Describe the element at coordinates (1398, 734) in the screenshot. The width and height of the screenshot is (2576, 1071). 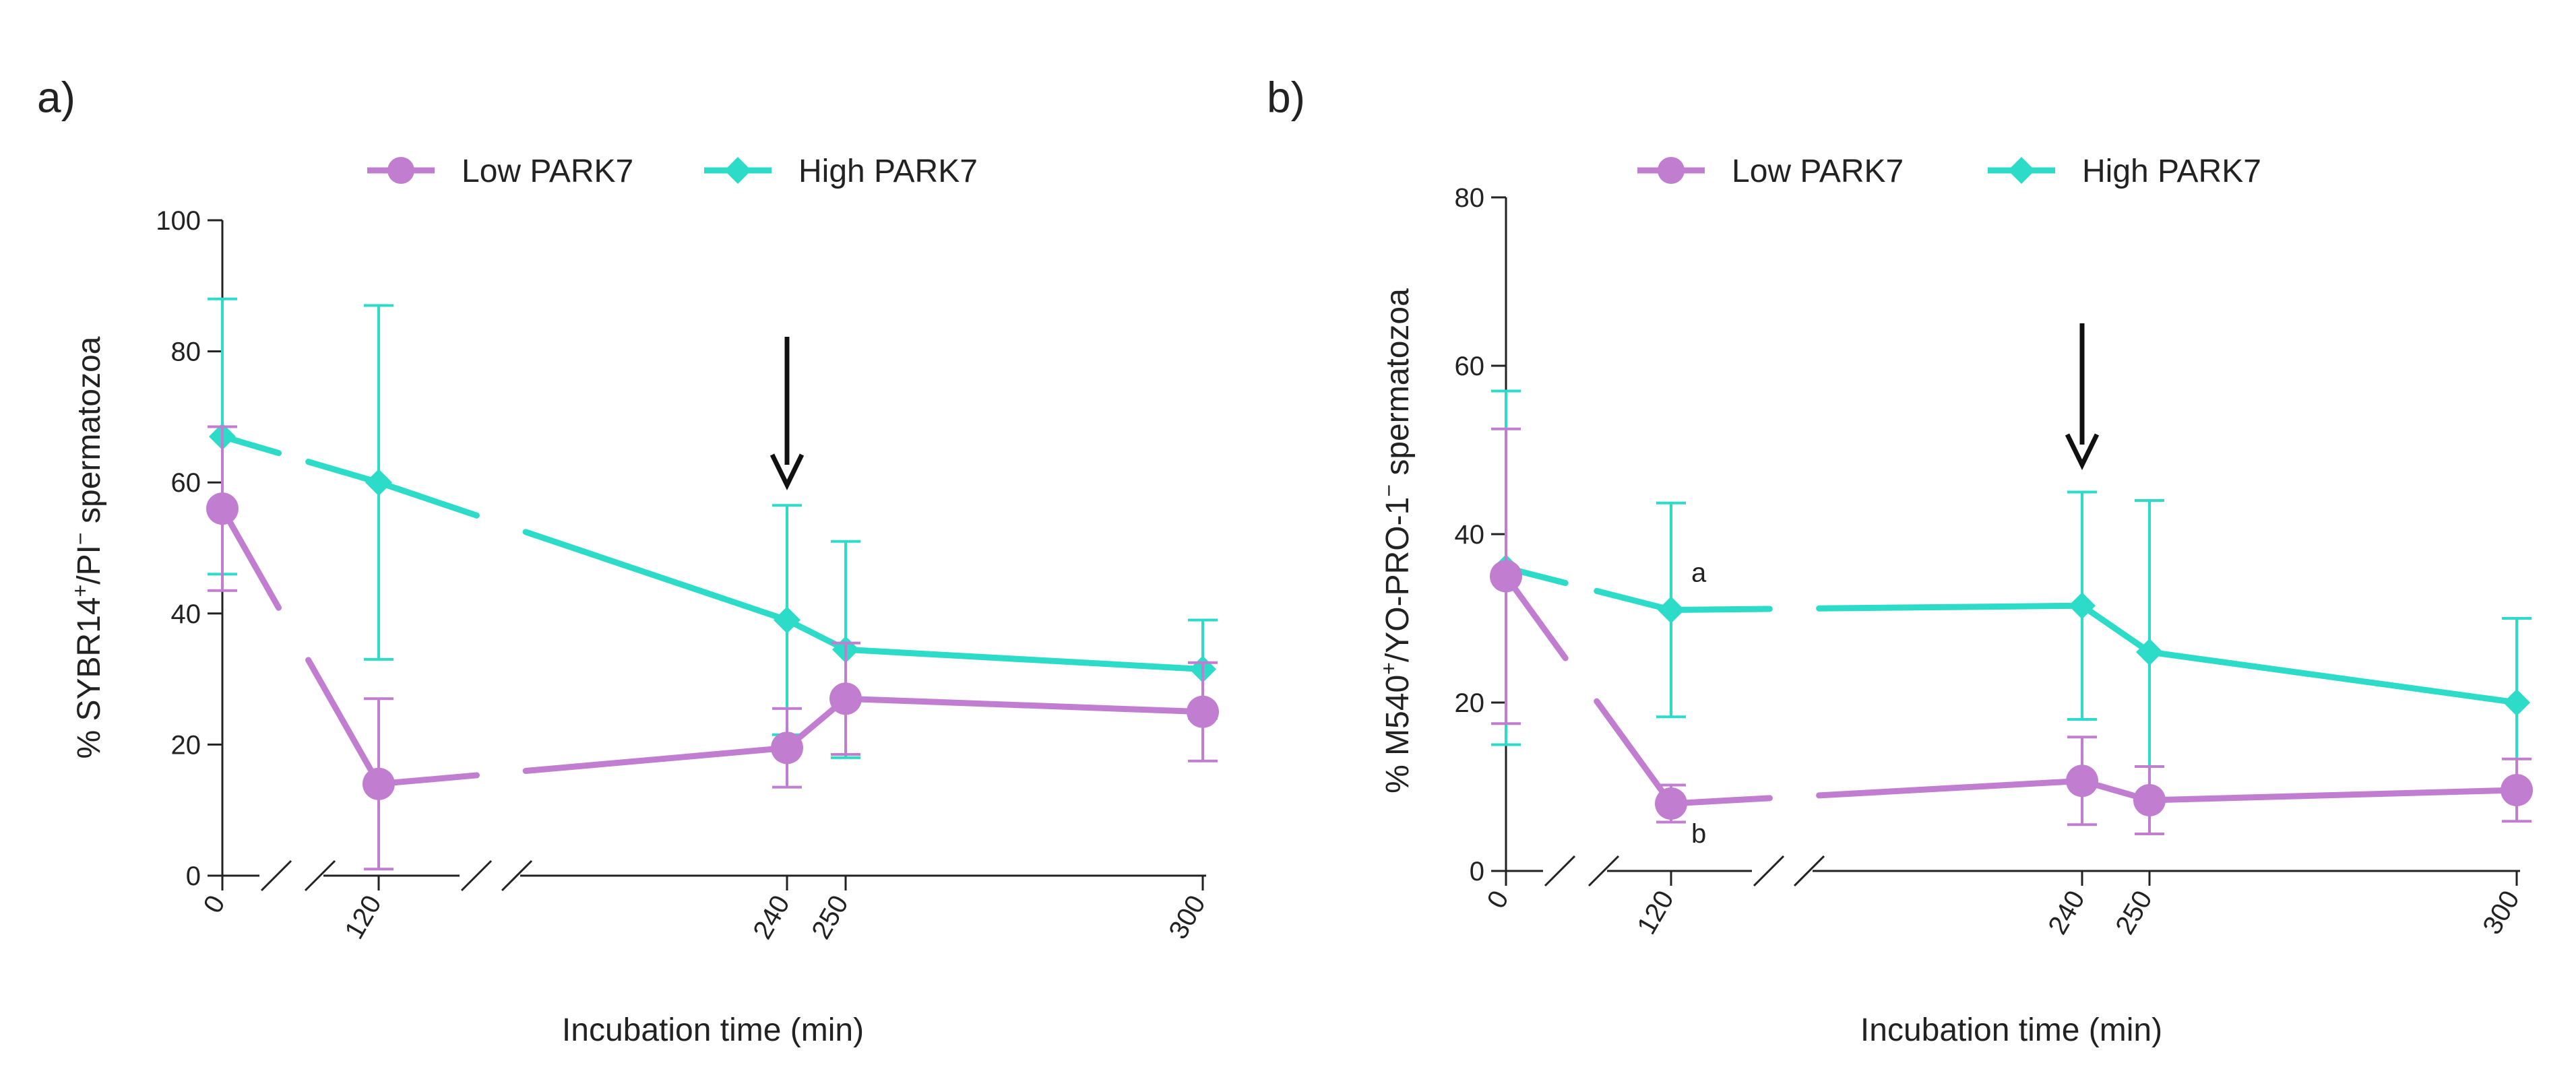
I see `y-axis-title-part: % M540` at that location.